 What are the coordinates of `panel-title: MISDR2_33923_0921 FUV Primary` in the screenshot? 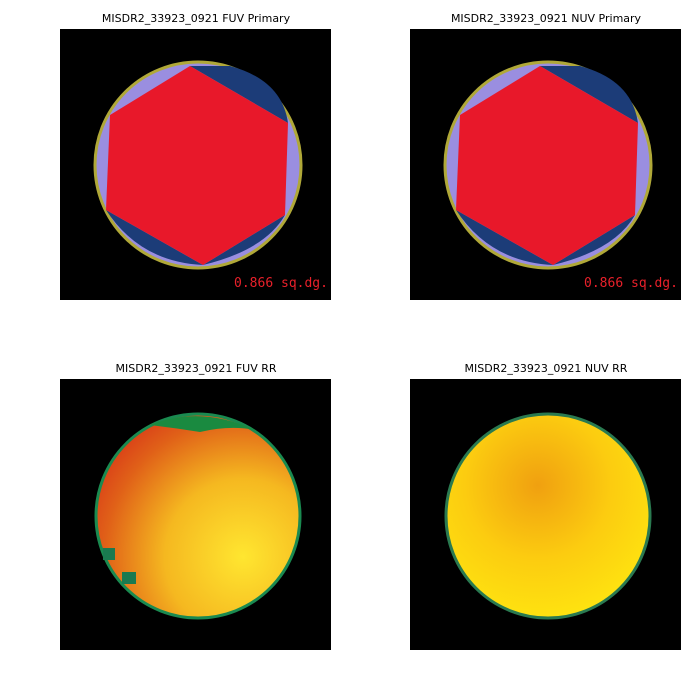 It's located at (196, 18).